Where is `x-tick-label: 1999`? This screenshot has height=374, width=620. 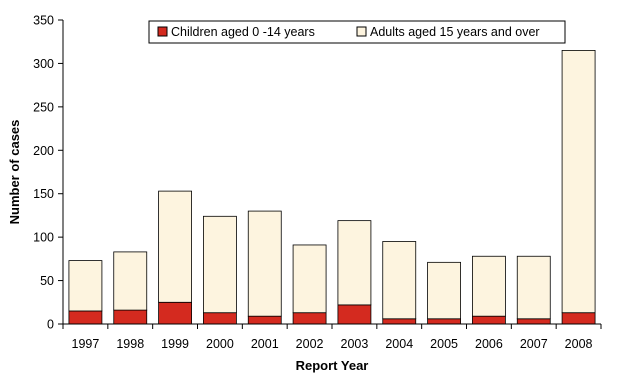 x-tick-label: 1999 is located at coordinates (175, 344).